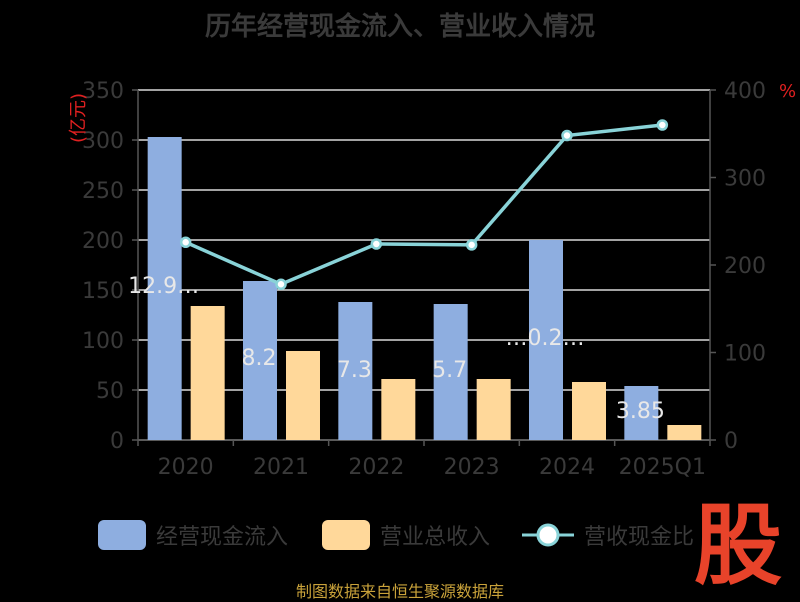 The height and width of the screenshot is (602, 800). Describe the element at coordinates (731, 441) in the screenshot. I see `right-tick-label: 0` at that location.